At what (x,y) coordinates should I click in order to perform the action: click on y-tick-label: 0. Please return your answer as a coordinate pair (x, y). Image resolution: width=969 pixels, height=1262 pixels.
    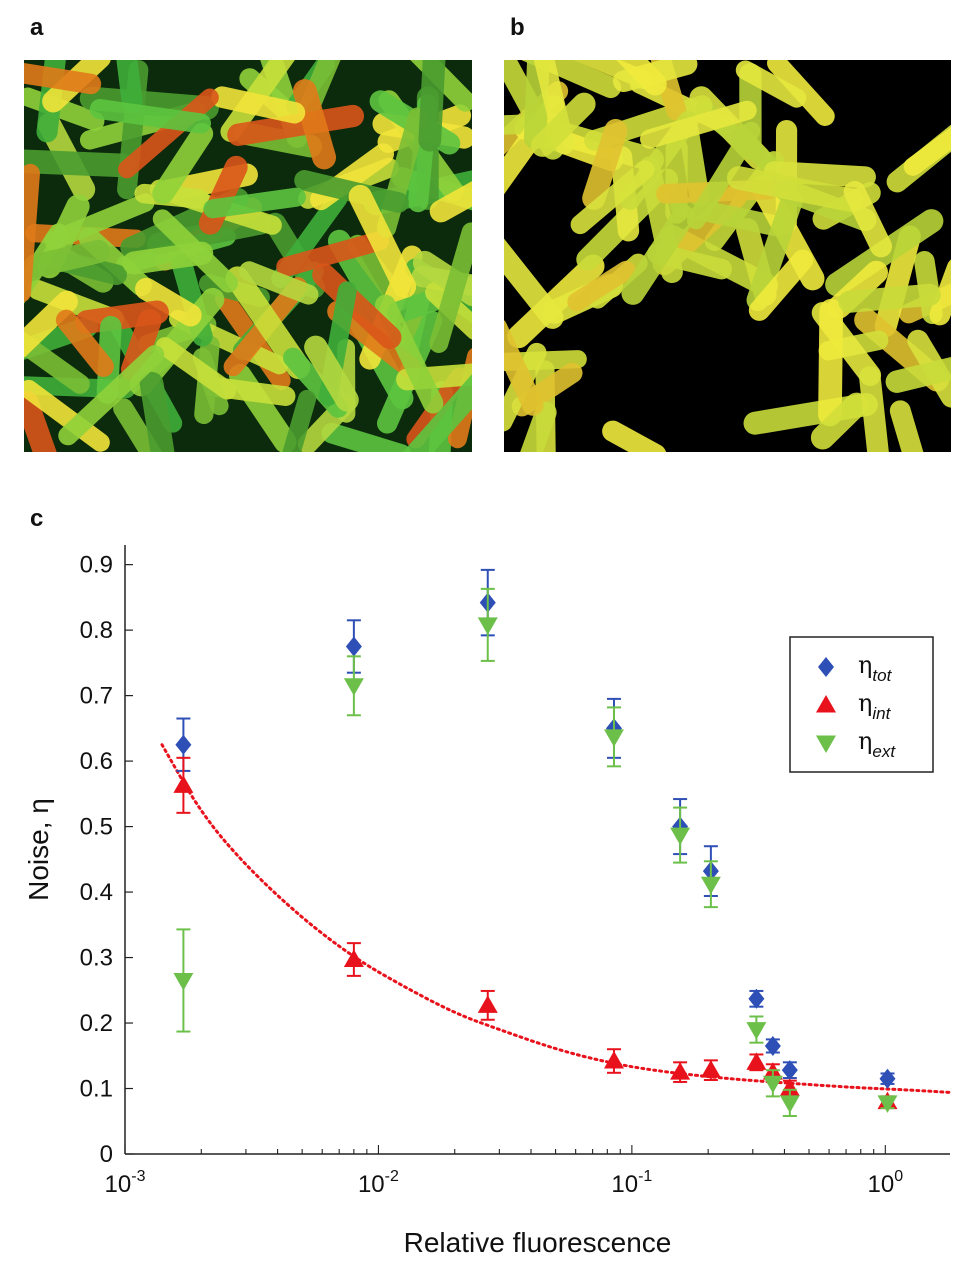
    Looking at the image, I should click on (106, 1154).